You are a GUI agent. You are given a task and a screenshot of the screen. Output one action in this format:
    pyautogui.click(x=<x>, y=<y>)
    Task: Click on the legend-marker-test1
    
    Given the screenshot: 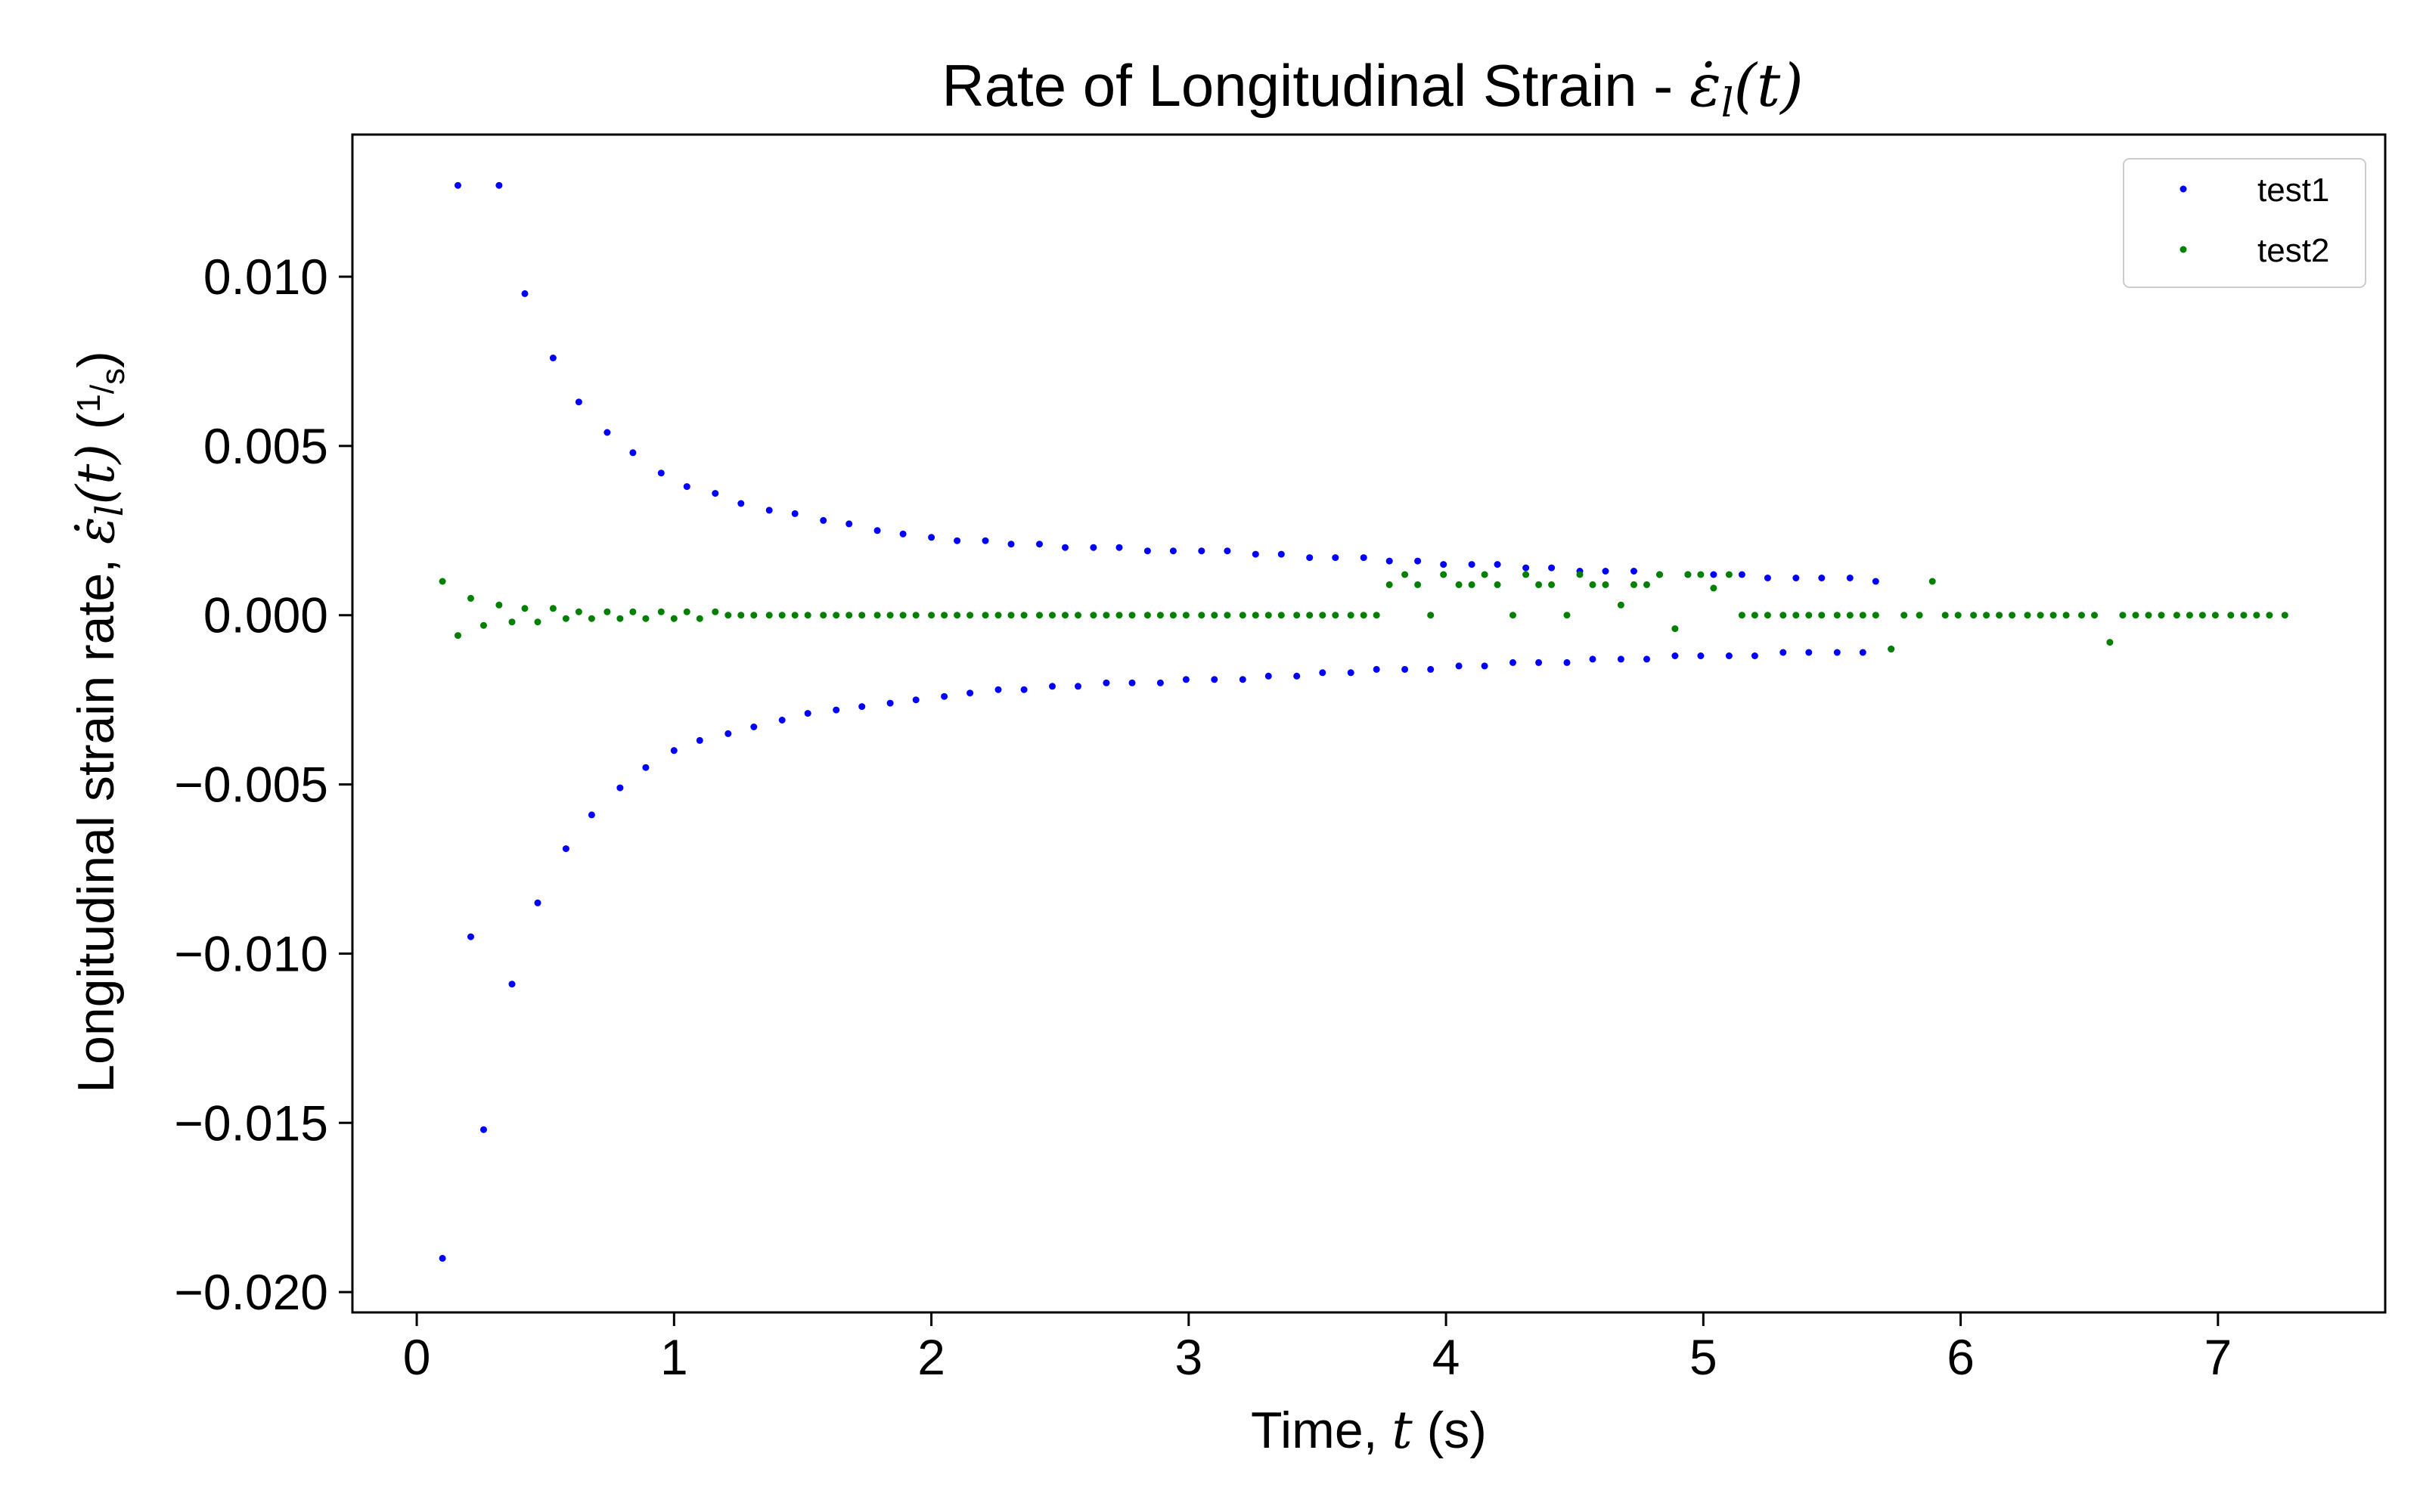 What is the action you would take?
    pyautogui.click(x=2183, y=189)
    